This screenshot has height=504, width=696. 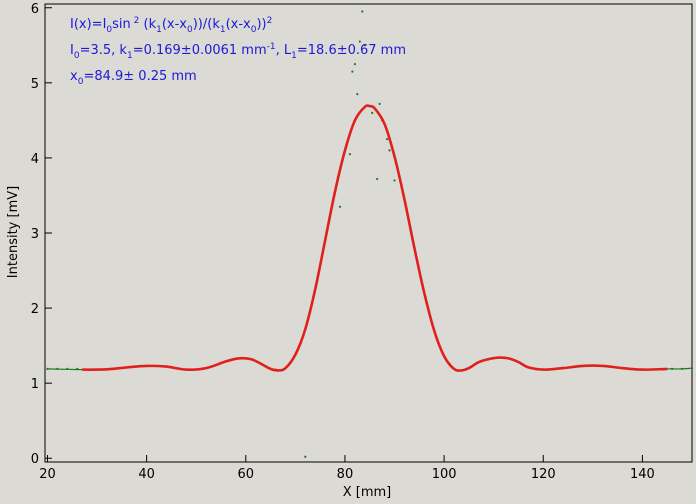 I want to click on fit-formula: I(x)=I0sin 2 (k1(x-x0))/(k1(x-x0))2, so click(x=171, y=25).